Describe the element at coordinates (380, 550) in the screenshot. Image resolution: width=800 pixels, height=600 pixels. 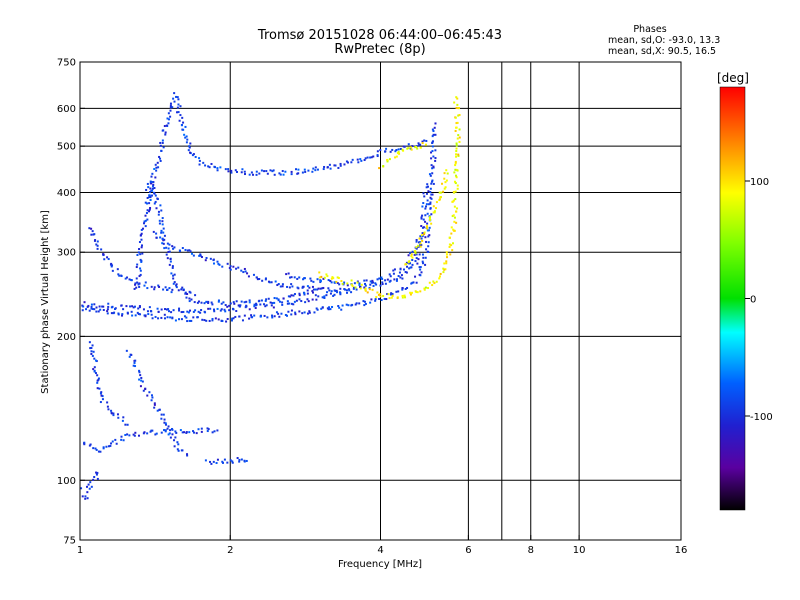
I see `x-tick-label: 4` at that location.